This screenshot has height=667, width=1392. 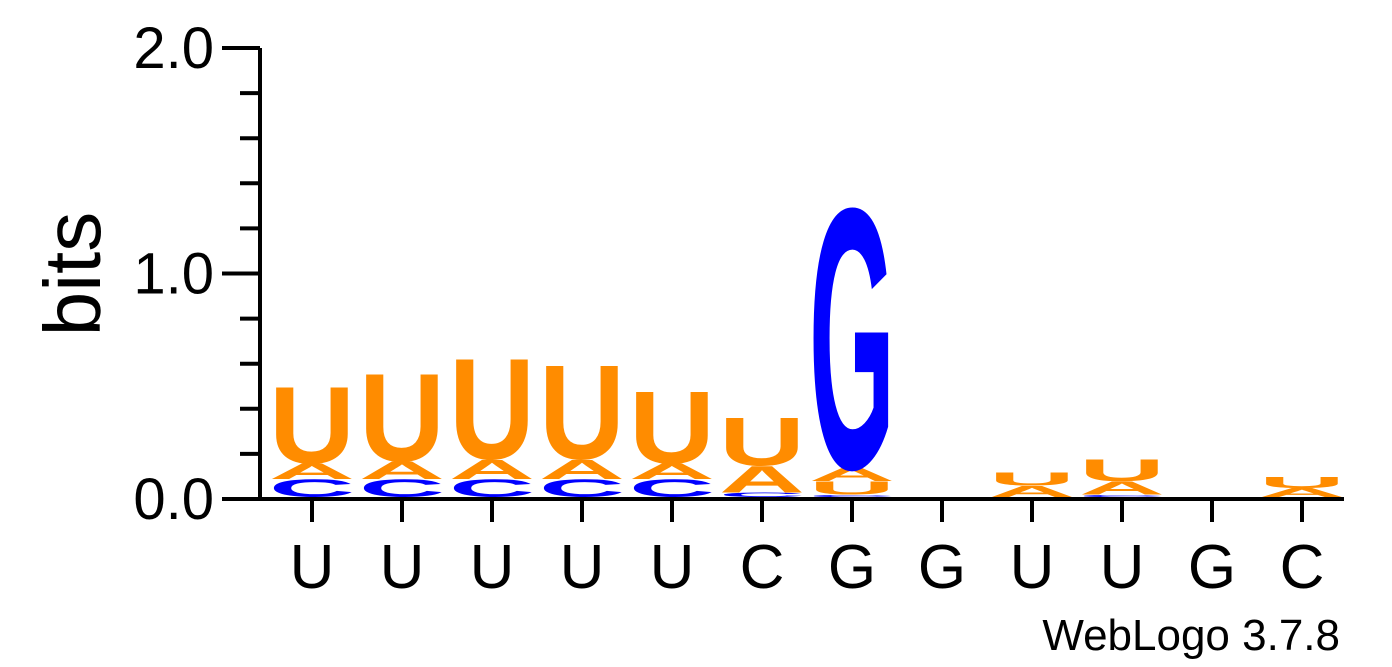 What do you see at coordinates (72, 274) in the screenshot?
I see `y-axis-label: bits` at bounding box center [72, 274].